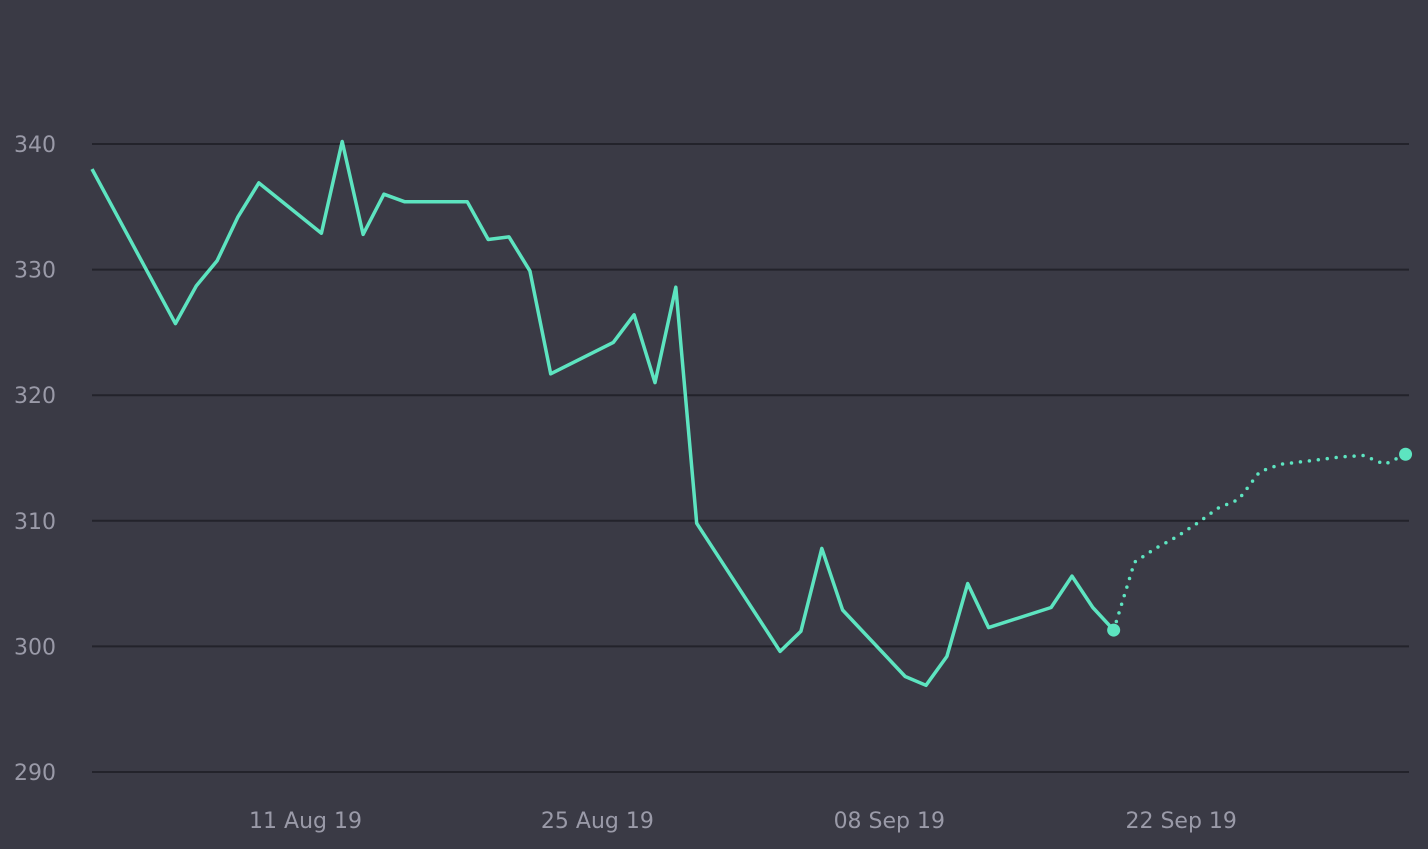  What do you see at coordinates (597, 821) in the screenshot?
I see `x-tick-label: 25 Aug 19` at bounding box center [597, 821].